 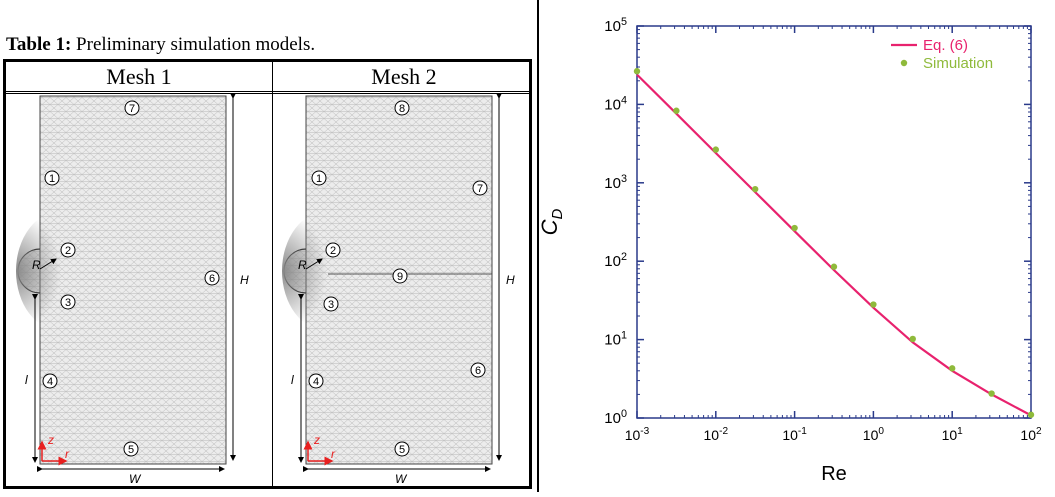 I want to click on column-header-mesh2: Mesh 2, so click(x=404, y=76).